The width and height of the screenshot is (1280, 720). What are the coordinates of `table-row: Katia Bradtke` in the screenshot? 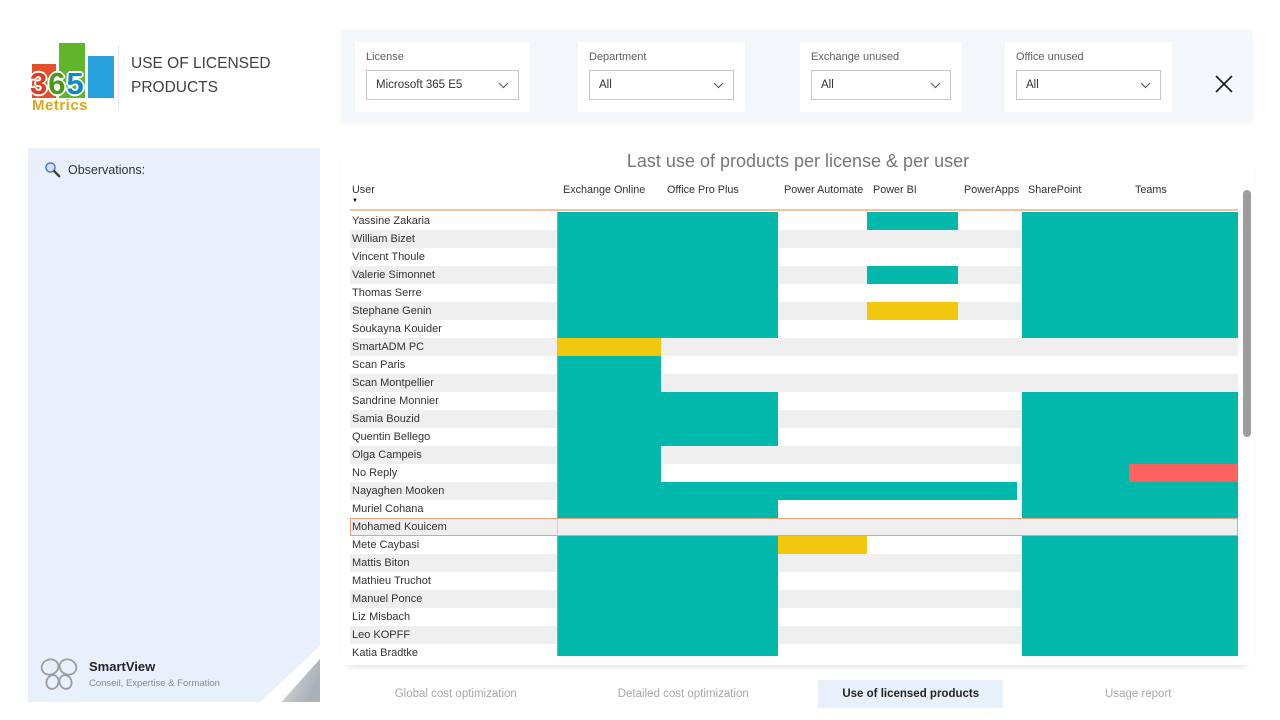 It's located at (794, 650).